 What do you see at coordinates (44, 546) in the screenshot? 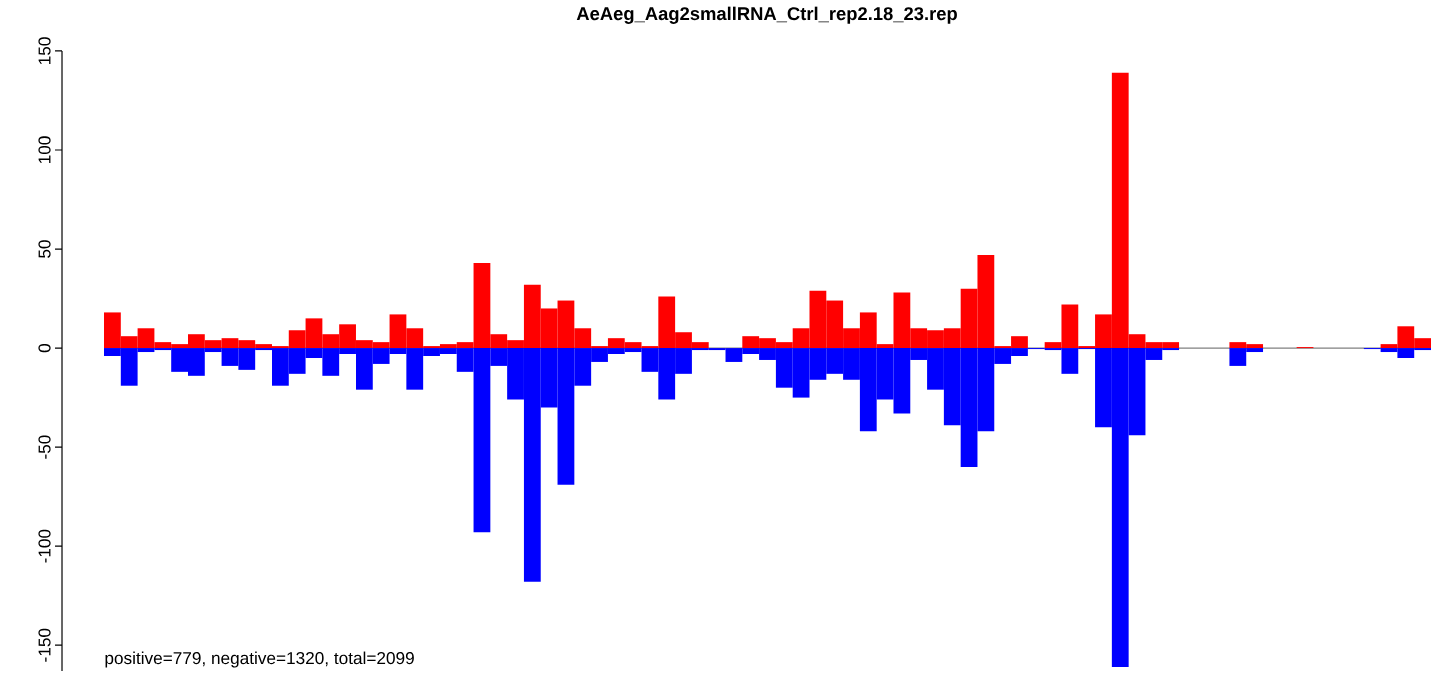
I see `y-tick-label: -100` at bounding box center [44, 546].